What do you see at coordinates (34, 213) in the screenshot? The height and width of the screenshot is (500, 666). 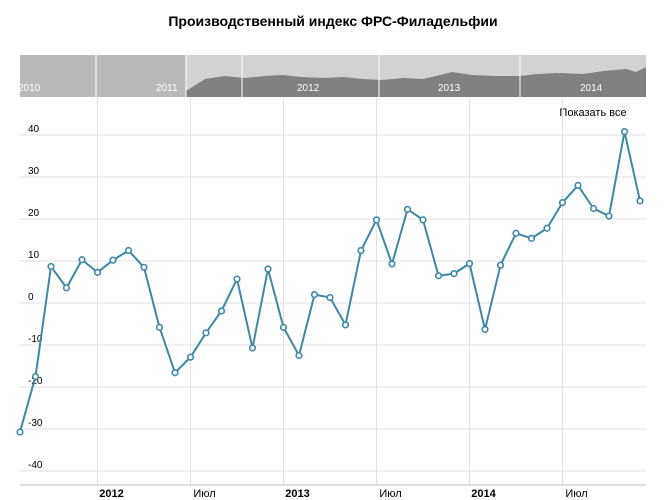 I see `y-tick-label: 20` at bounding box center [34, 213].